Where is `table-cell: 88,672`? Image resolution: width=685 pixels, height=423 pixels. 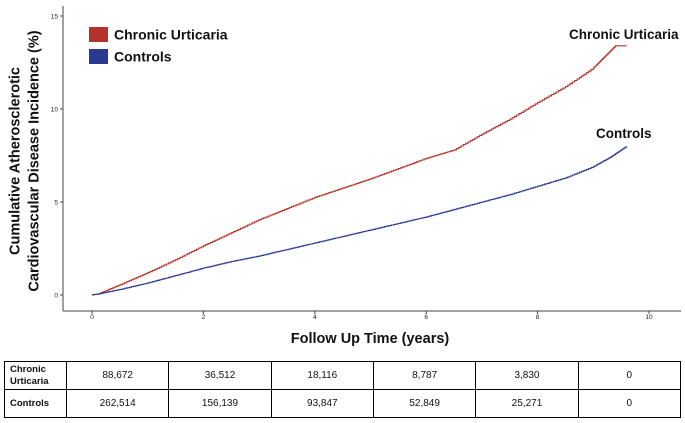
table-cell: 88,672 is located at coordinates (117, 375).